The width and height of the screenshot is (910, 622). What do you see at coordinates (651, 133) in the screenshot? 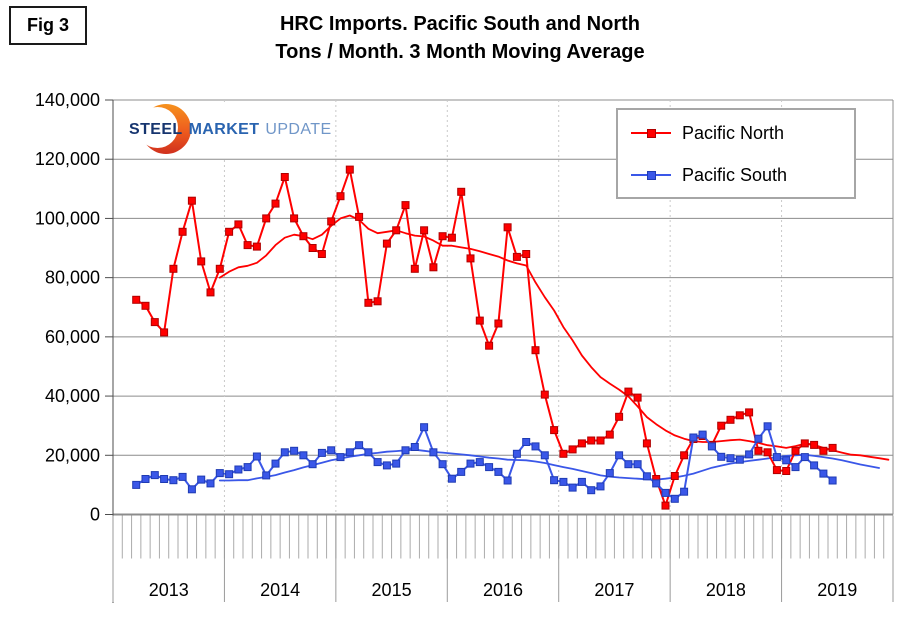
I see `pacific-north-line-sample-icon` at bounding box center [651, 133].